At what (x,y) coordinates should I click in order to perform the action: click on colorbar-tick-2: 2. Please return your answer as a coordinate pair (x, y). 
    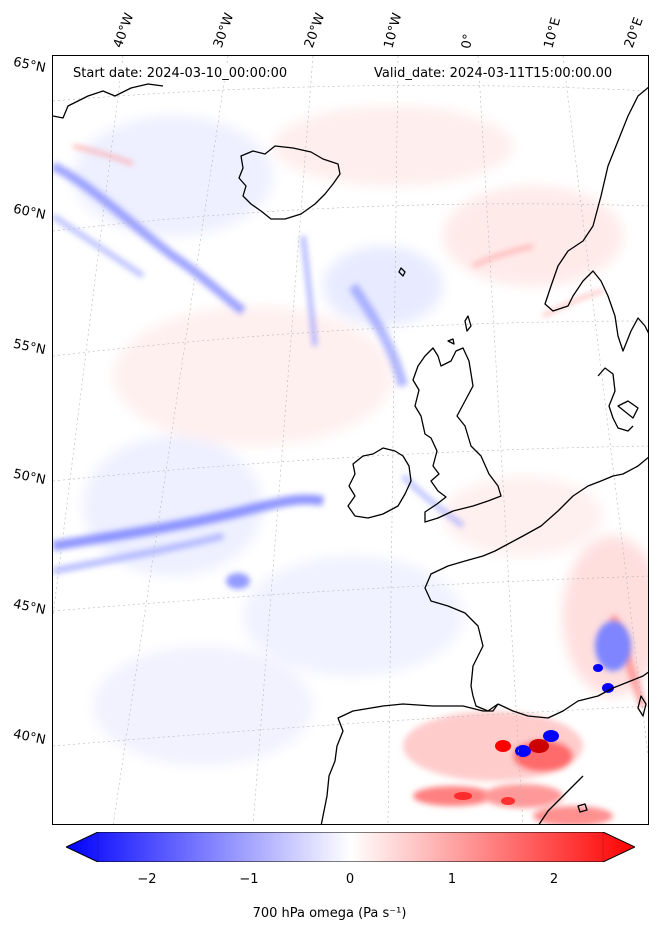
    Looking at the image, I should click on (554, 879).